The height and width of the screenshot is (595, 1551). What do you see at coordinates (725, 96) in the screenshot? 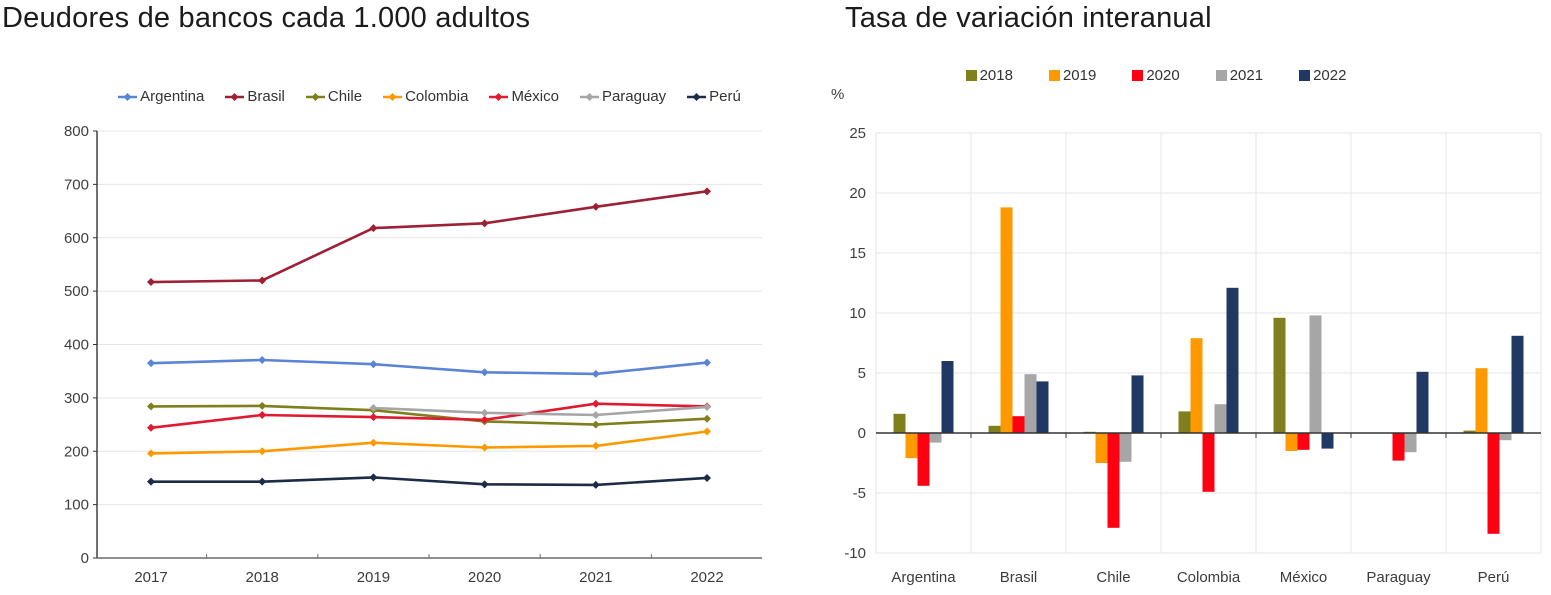
I see `legend-label: Perú` at bounding box center [725, 96].